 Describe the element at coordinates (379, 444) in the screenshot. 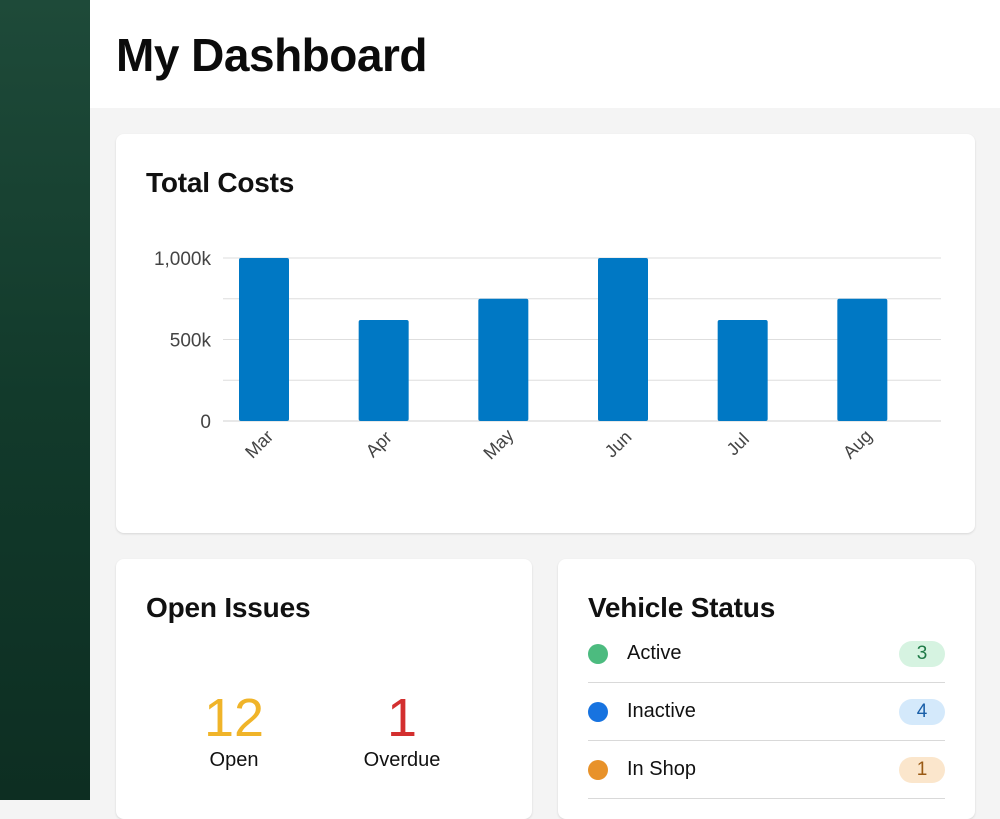

I see `chart-x-tick-label: Apr` at that location.